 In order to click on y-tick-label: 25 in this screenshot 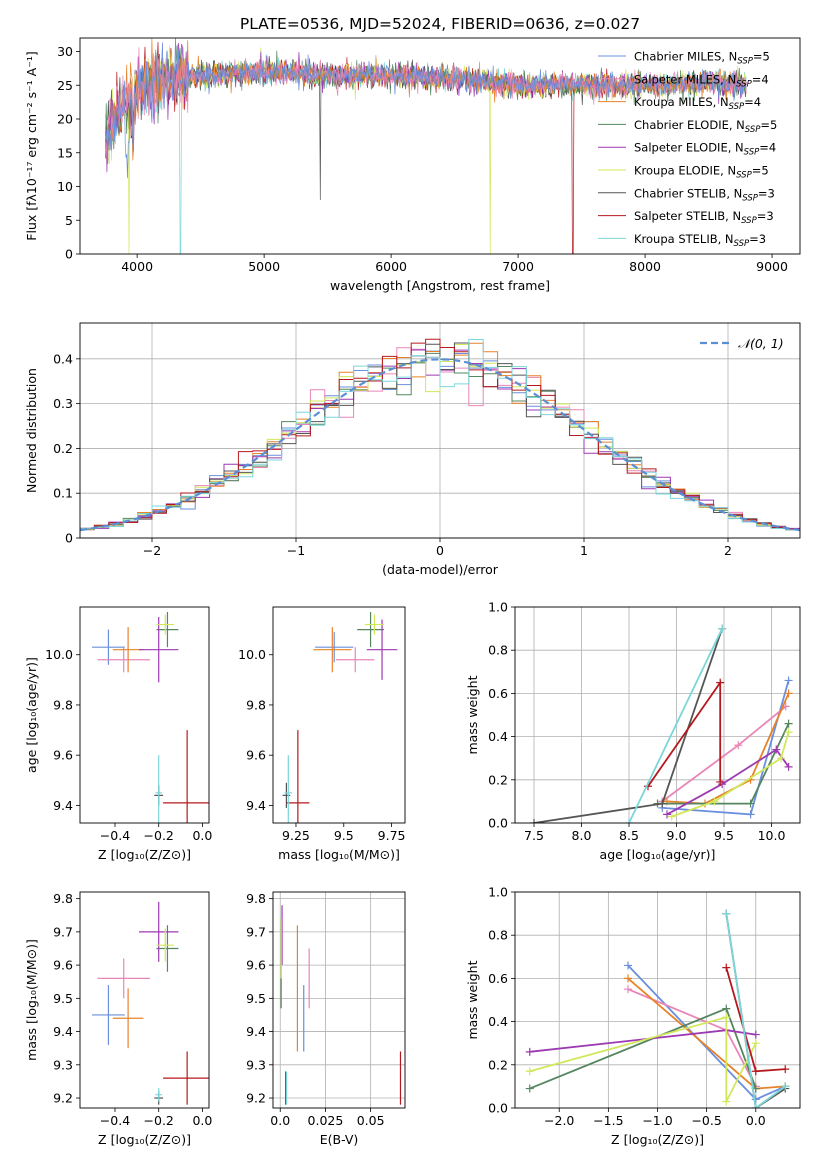, I will do `click(65, 85)`.